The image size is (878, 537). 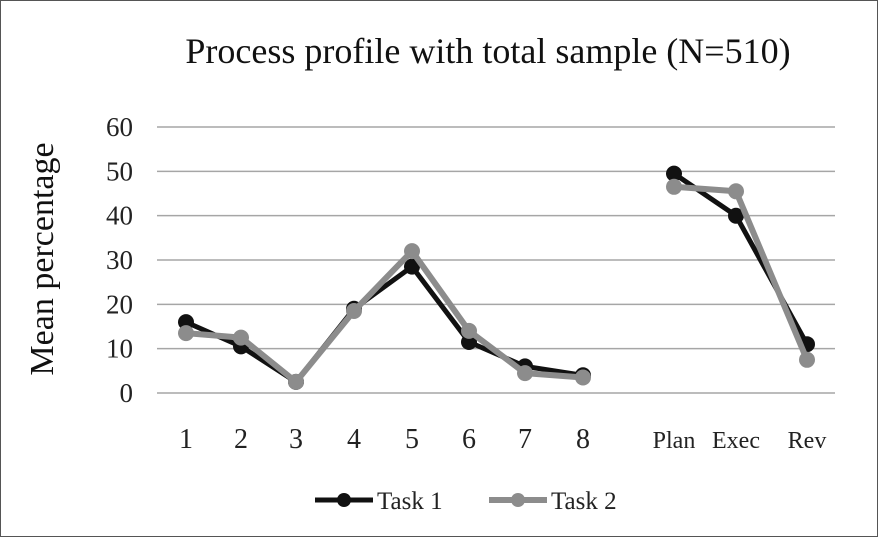 I want to click on y-tick-label: 30, so click(x=119, y=260).